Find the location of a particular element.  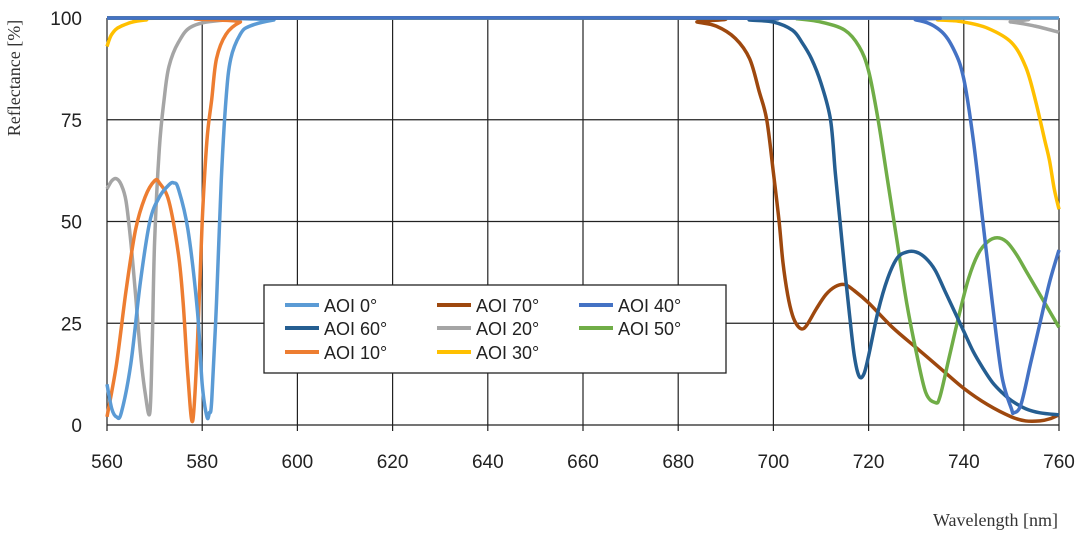

y-tick-label: 0 is located at coordinates (76, 426).